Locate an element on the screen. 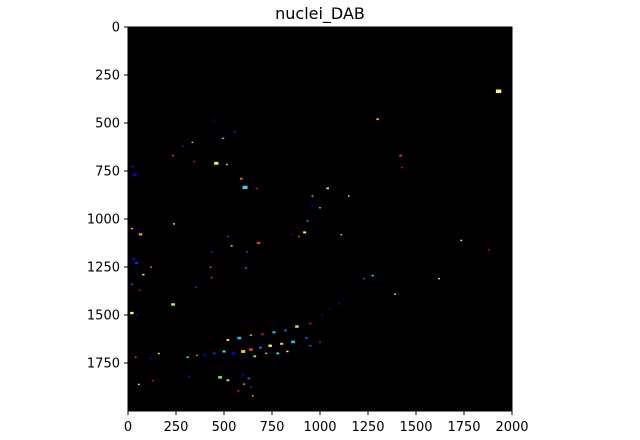 The width and height of the screenshot is (640, 440). y-tick-label: 1500 is located at coordinates (103, 316).